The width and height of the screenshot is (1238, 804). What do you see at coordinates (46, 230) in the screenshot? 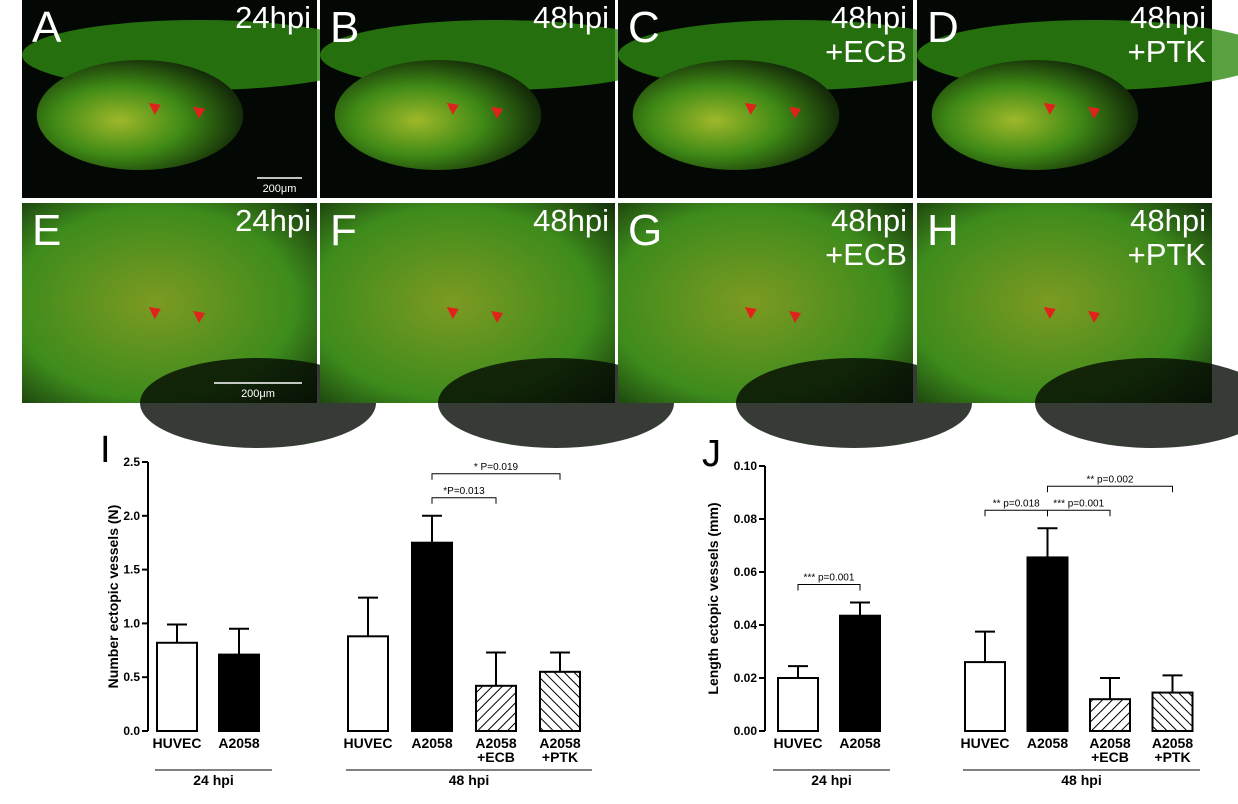
I see `panel-letter: E` at bounding box center [46, 230].